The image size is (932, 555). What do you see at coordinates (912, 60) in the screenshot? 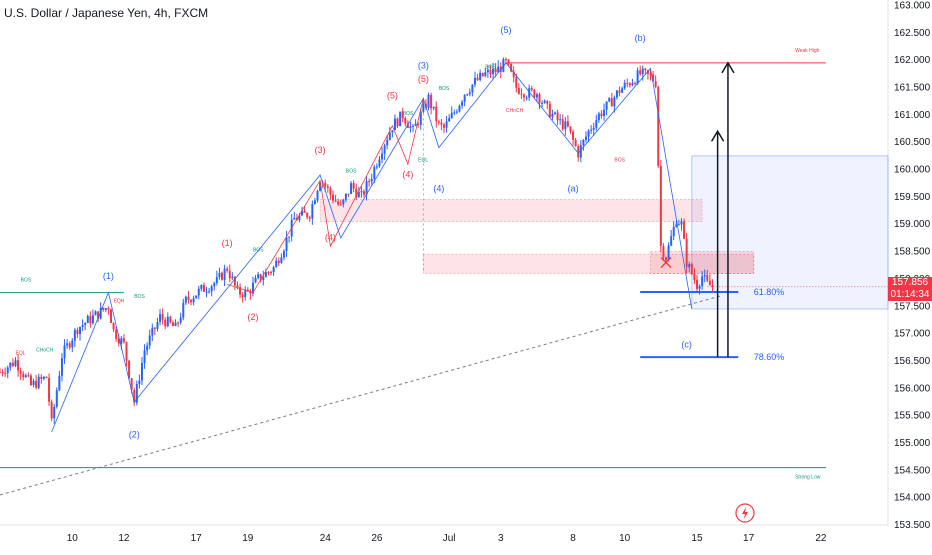
I see `y-tick-label: 162.000` at bounding box center [912, 60].